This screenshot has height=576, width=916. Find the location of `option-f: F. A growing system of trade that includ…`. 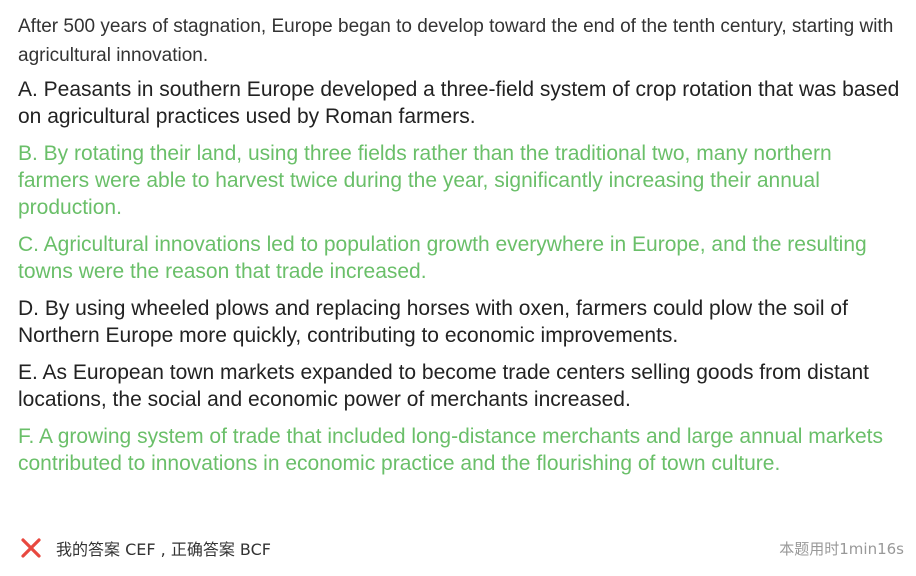

option-f: F. A growing system of trade that includ… is located at coordinates (450, 450).